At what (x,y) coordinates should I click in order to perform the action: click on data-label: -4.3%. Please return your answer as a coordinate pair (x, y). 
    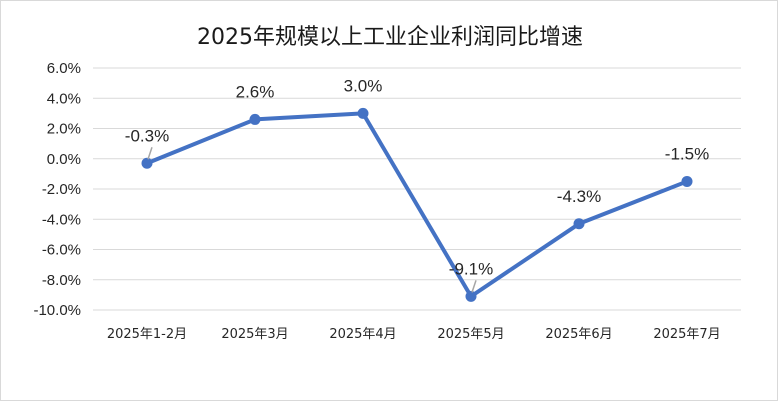
    Looking at the image, I should click on (579, 196).